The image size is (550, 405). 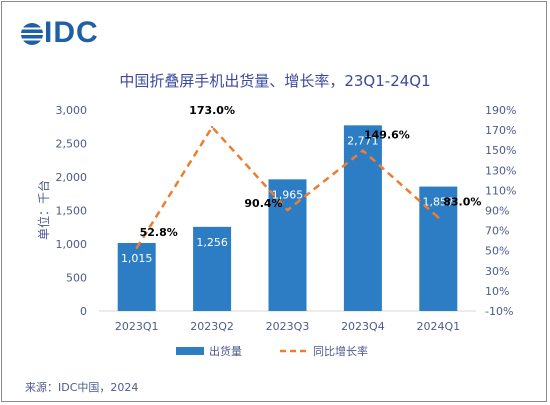 I want to click on growth-rate-label: 90.4%, so click(x=263, y=203).